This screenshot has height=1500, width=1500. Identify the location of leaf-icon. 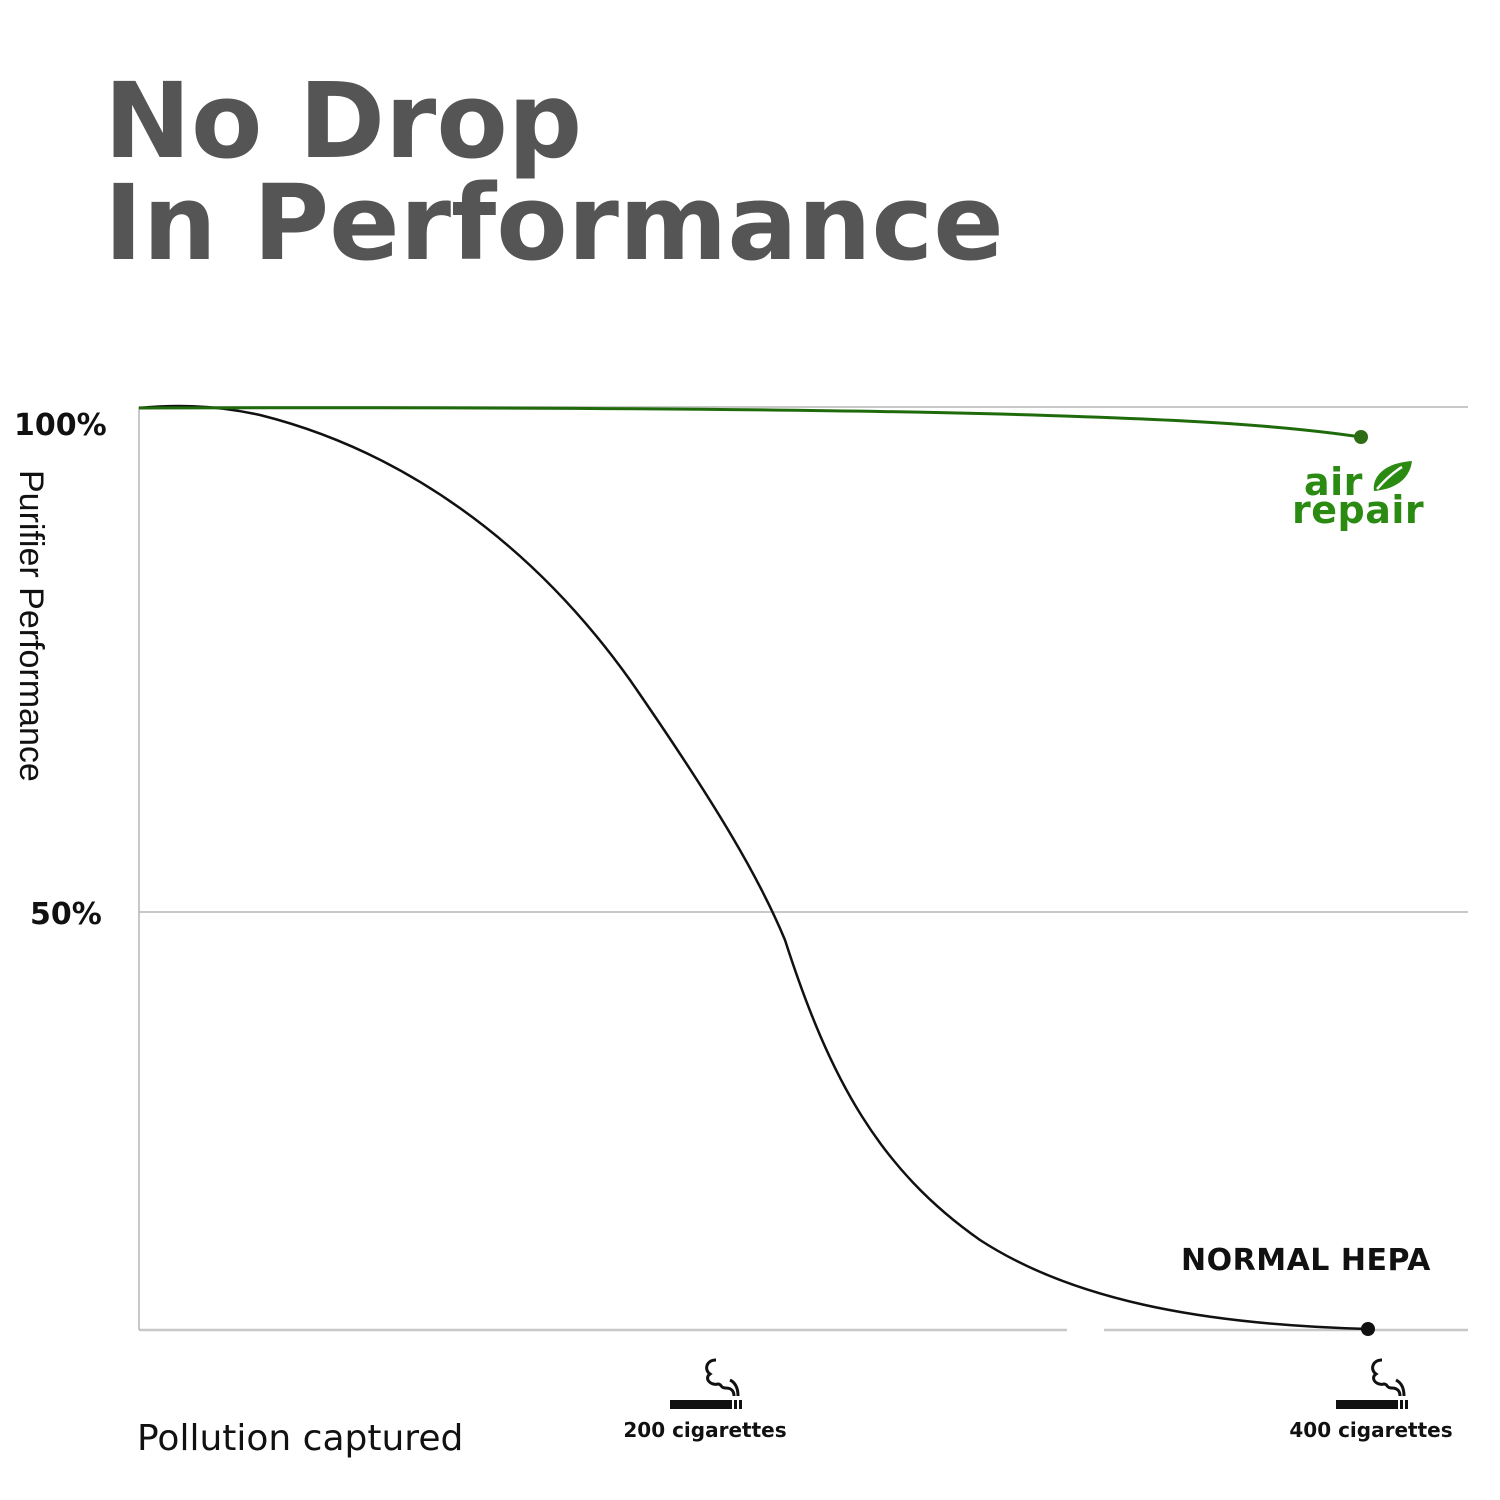
(1392, 476).